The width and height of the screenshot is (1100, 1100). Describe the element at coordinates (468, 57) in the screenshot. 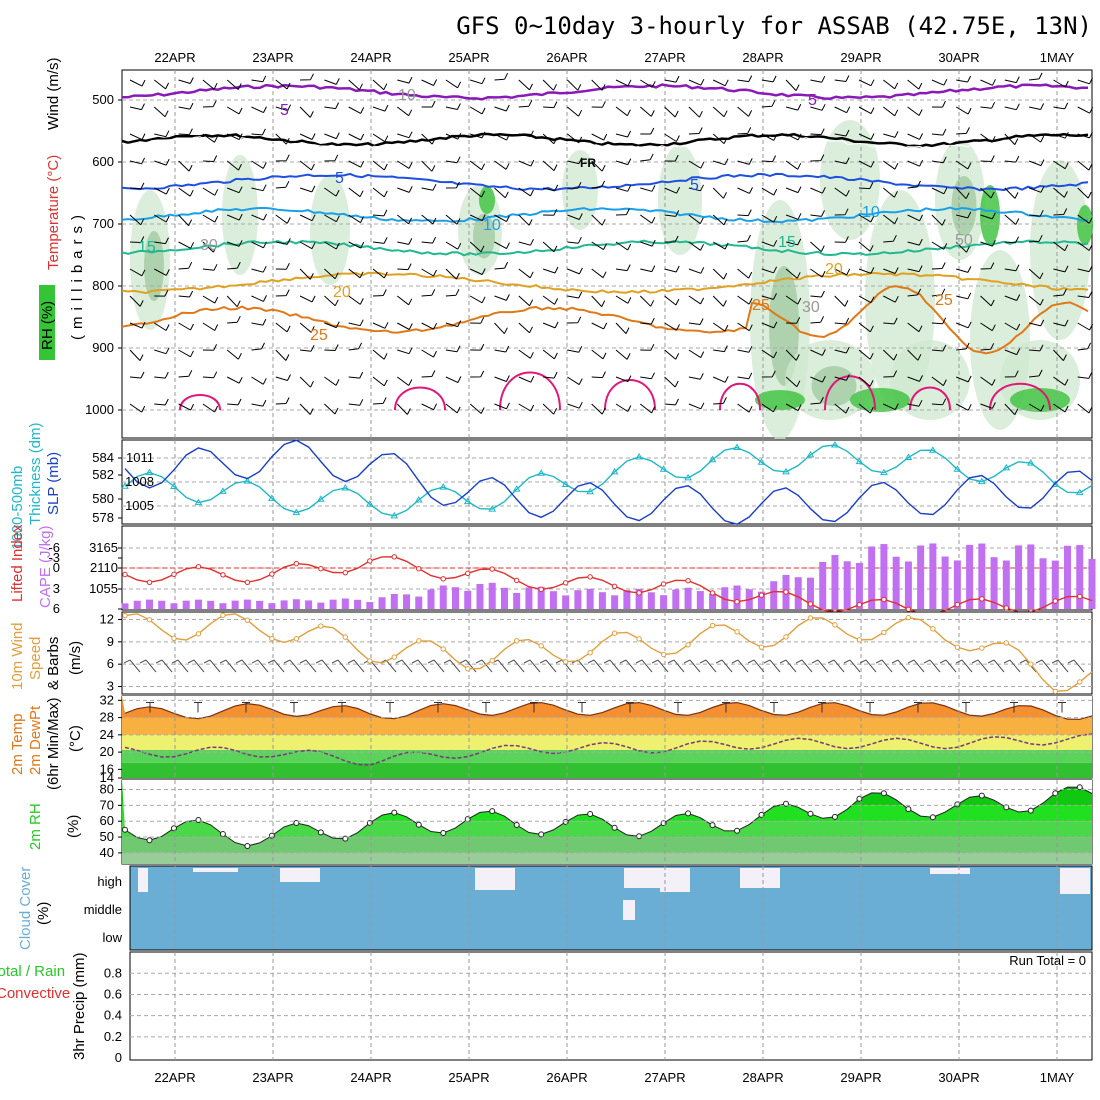

I see `date-label-top: 25APR` at that location.